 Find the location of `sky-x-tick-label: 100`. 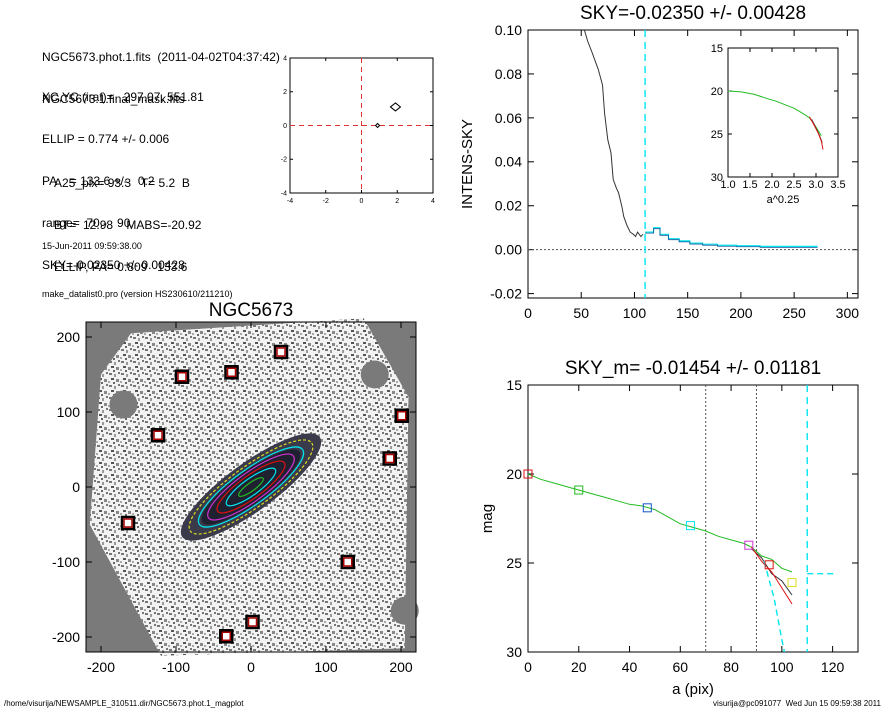

sky-x-tick-label: 100 is located at coordinates (635, 313).